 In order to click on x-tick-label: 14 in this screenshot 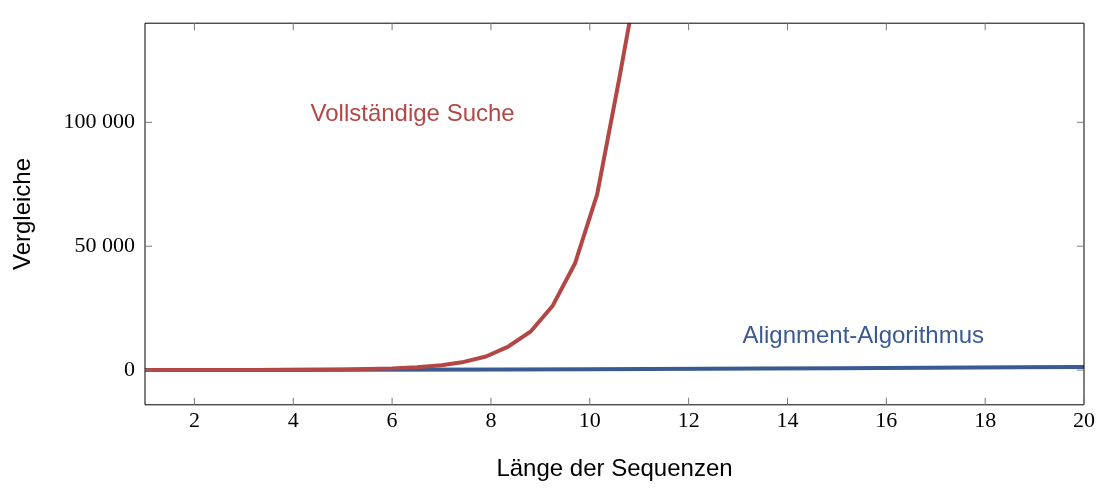, I will do `click(787, 419)`.